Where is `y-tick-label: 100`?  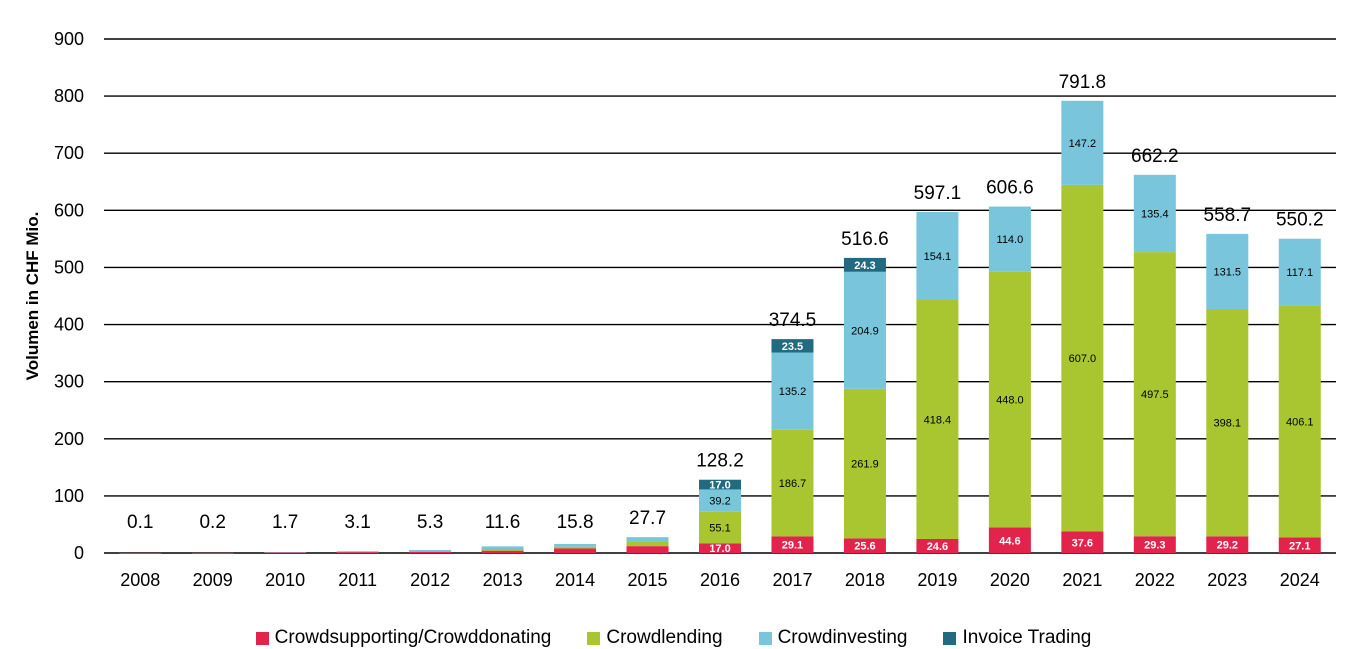
y-tick-label: 100 is located at coordinates (69, 496).